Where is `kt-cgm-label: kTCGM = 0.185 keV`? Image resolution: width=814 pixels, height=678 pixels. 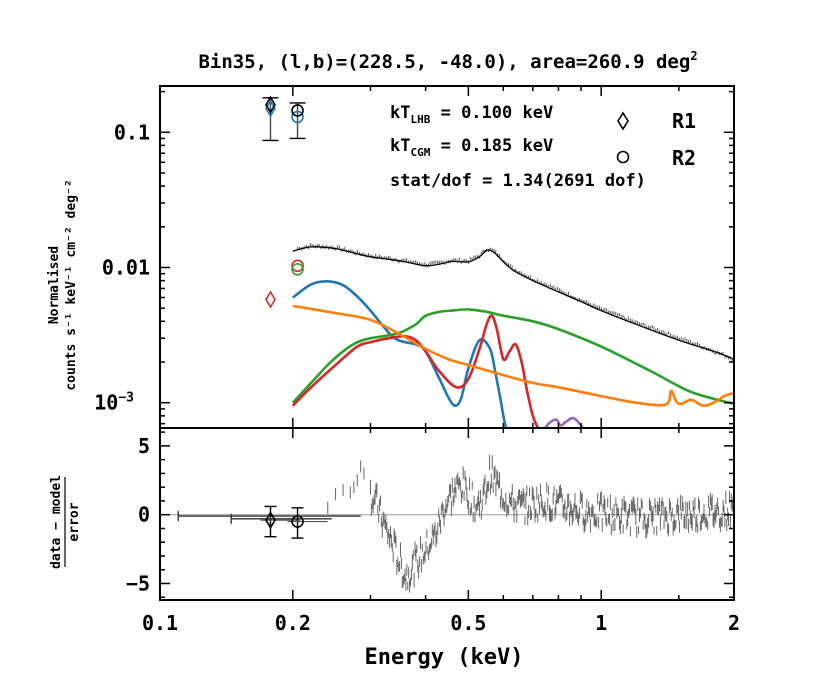 kt-cgm-label: kTCGM = 0.185 keV is located at coordinates (471, 147).